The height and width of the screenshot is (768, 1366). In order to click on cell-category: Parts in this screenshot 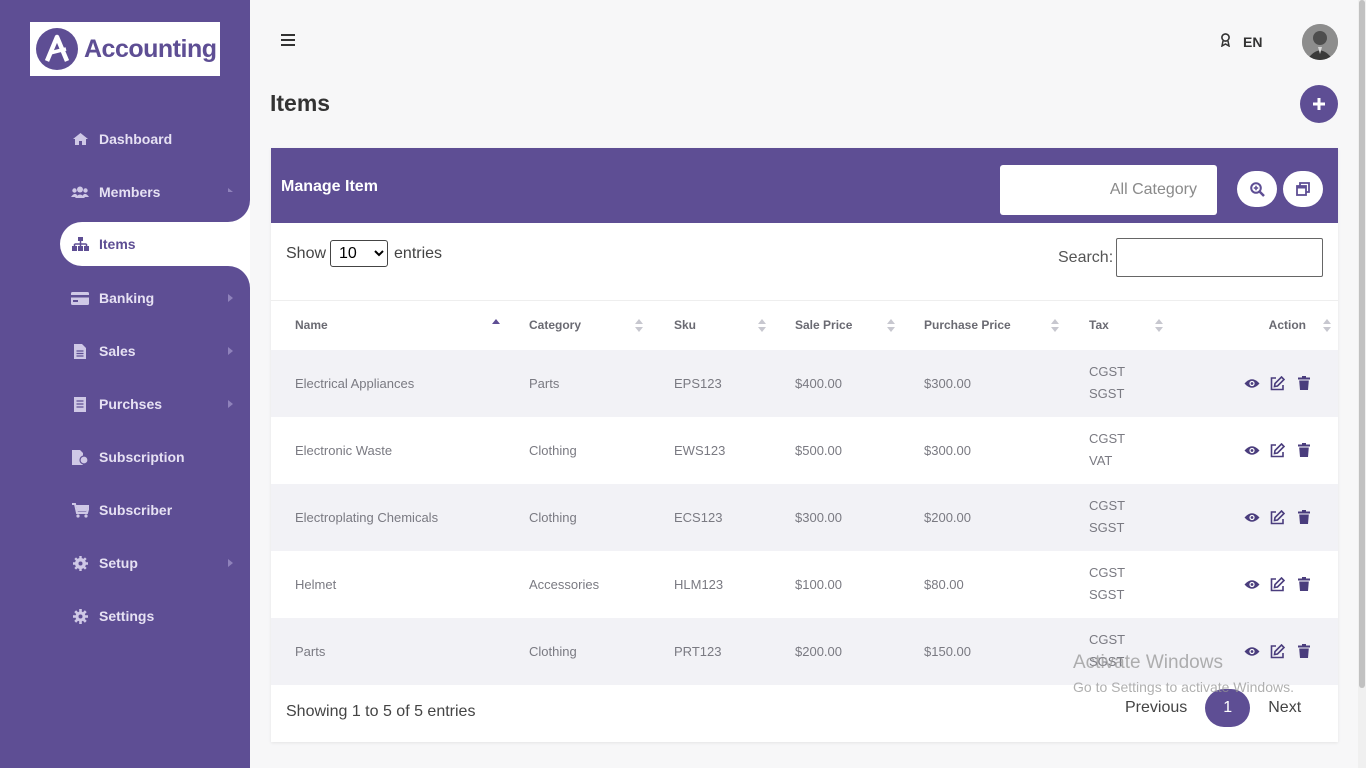, I will do `click(544, 383)`.